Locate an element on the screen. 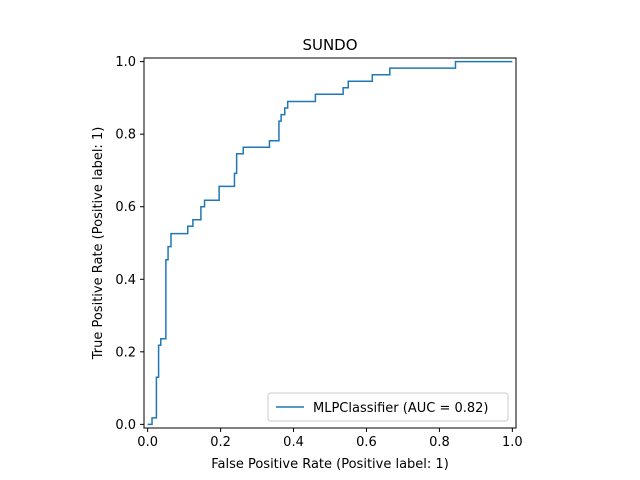 The image size is (640, 480). legend-label: MLPClassifier (AUC = 0.82) is located at coordinates (401, 408).